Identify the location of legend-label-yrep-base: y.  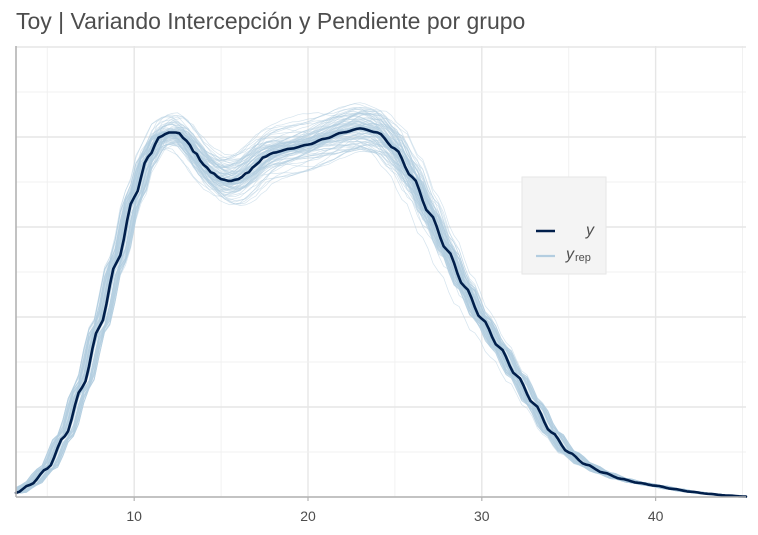
(570, 254).